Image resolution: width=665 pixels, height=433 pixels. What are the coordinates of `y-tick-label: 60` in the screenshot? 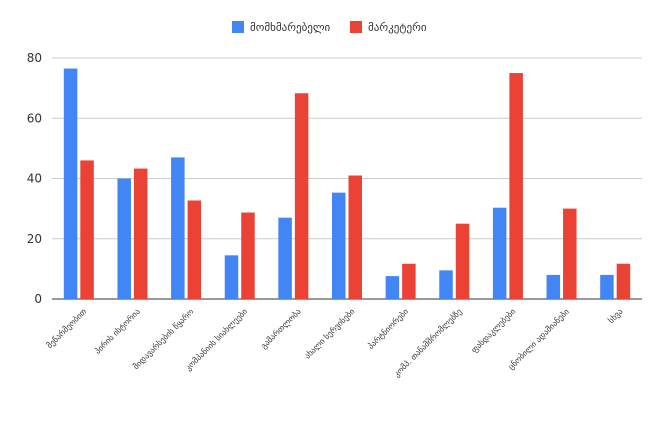 It's located at (34, 118).